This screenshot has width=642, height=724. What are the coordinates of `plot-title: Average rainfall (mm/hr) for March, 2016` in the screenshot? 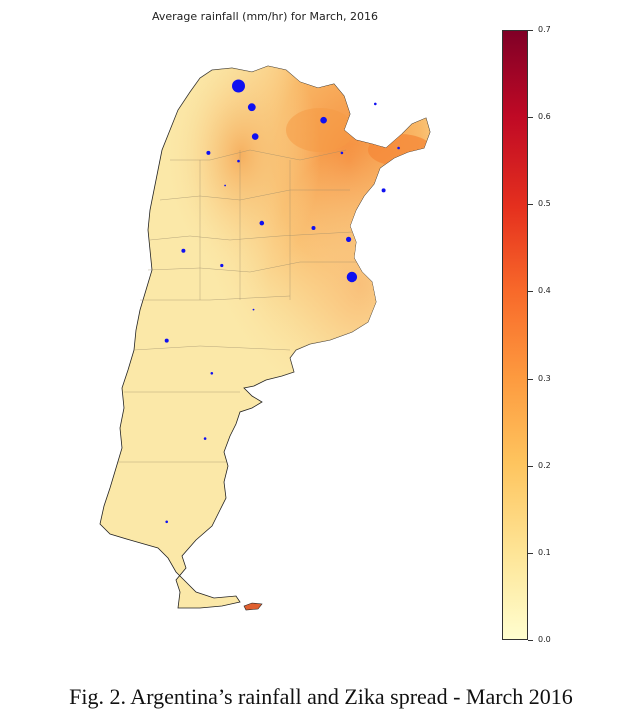 It's located at (265, 16).